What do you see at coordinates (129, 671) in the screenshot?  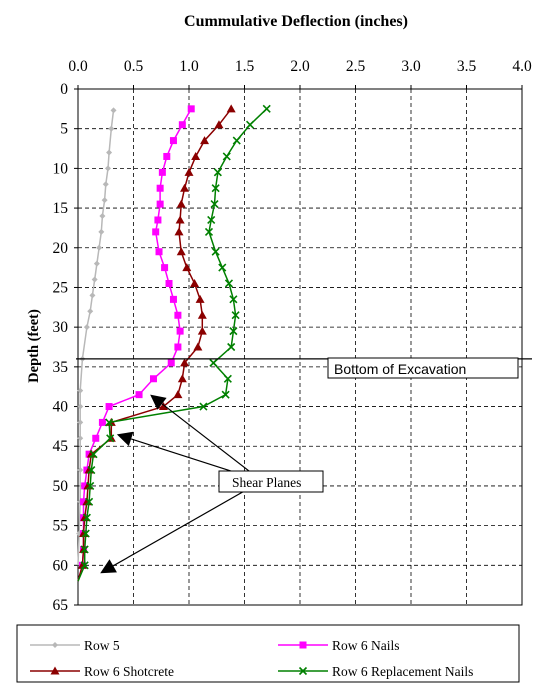 I see `legend-label: Row 6 Shotcrete` at bounding box center [129, 671].